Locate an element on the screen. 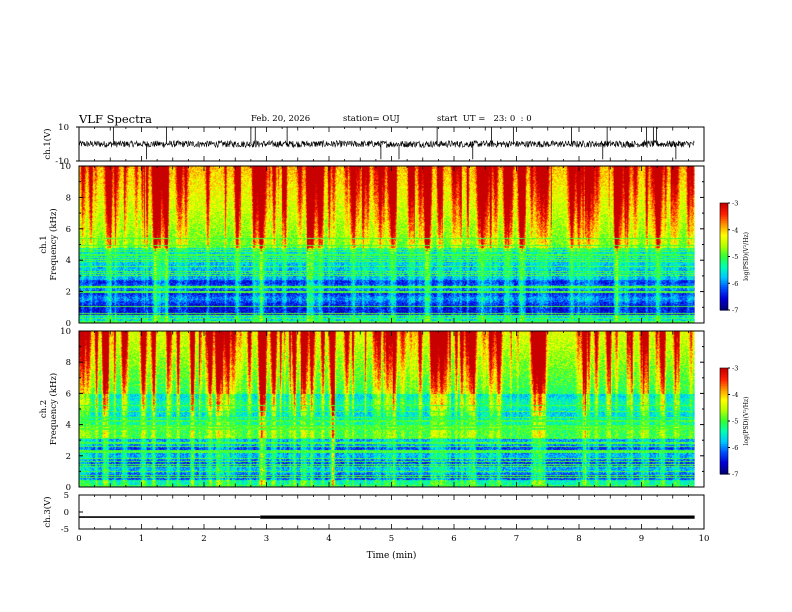  ch1-ylabel: ch.1(V) is located at coordinates (47, 143).